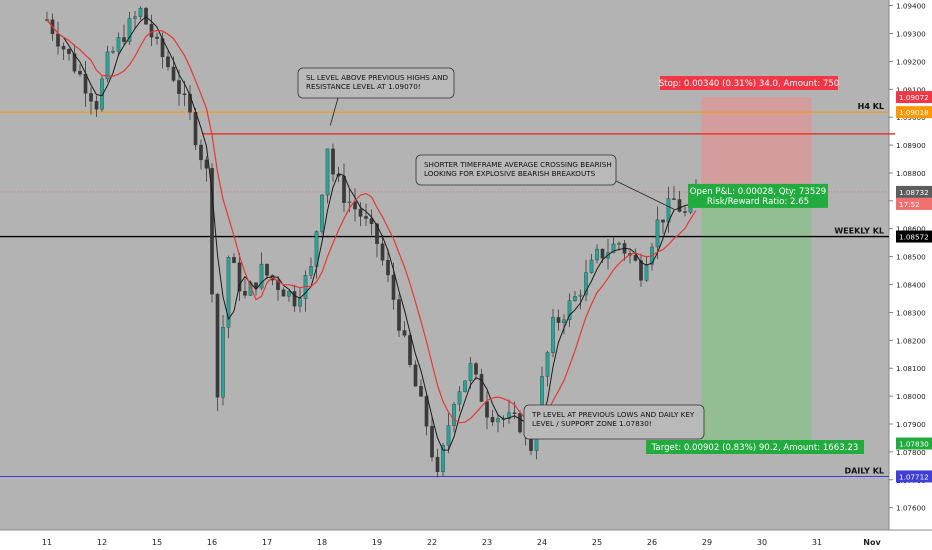 Image resolution: width=932 pixels, height=550 pixels. What do you see at coordinates (911, 285) in the screenshot?
I see `price-tick-label: 1.08400` at bounding box center [911, 285].